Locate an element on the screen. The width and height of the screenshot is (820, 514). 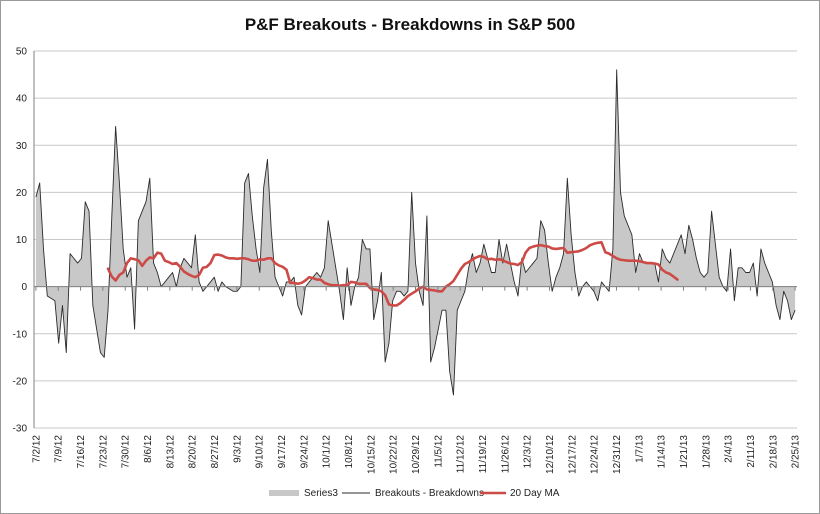
x-tick-label: 2/4/13 is located at coordinates (729, 449).